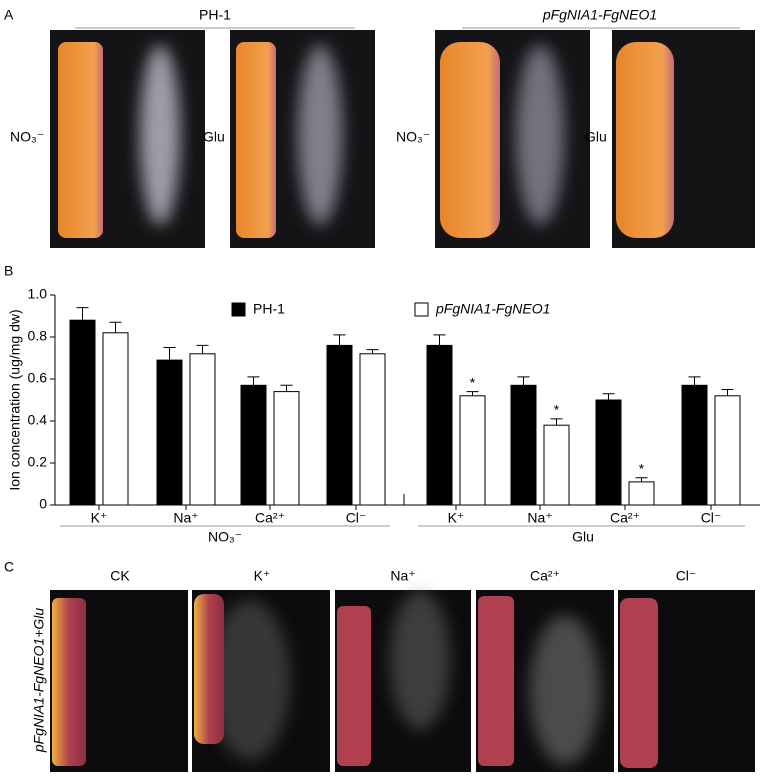 The height and width of the screenshot is (779, 761). What do you see at coordinates (492, 309) in the screenshot?
I see `legend-label: pFgNIA1-FgNEO1` at bounding box center [492, 309].